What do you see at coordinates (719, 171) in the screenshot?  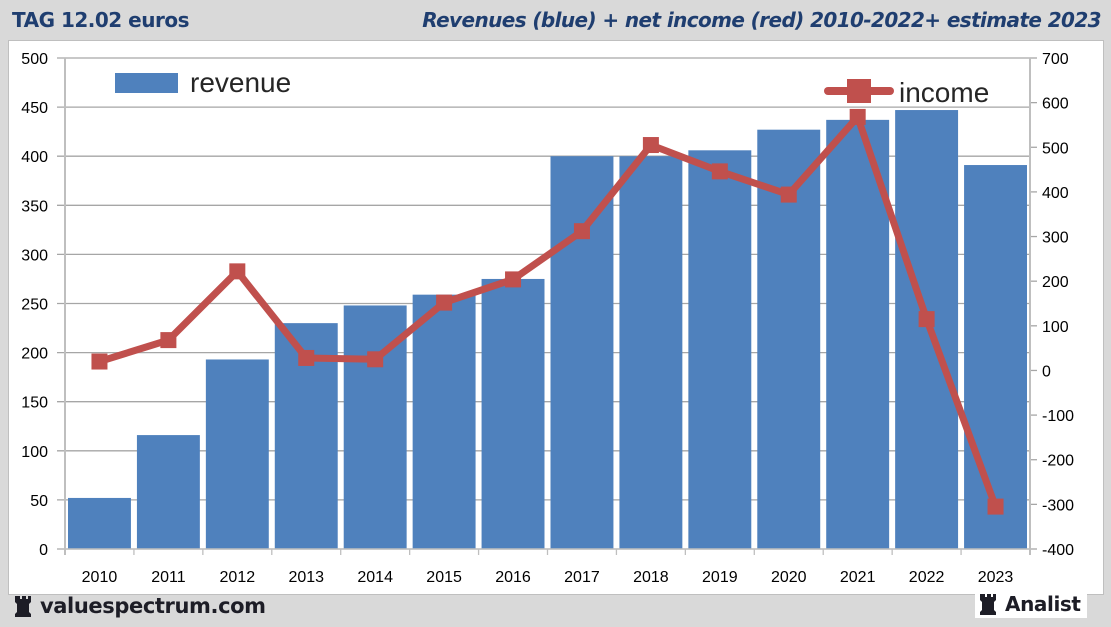 I see `income-marker-2019` at bounding box center [719, 171].